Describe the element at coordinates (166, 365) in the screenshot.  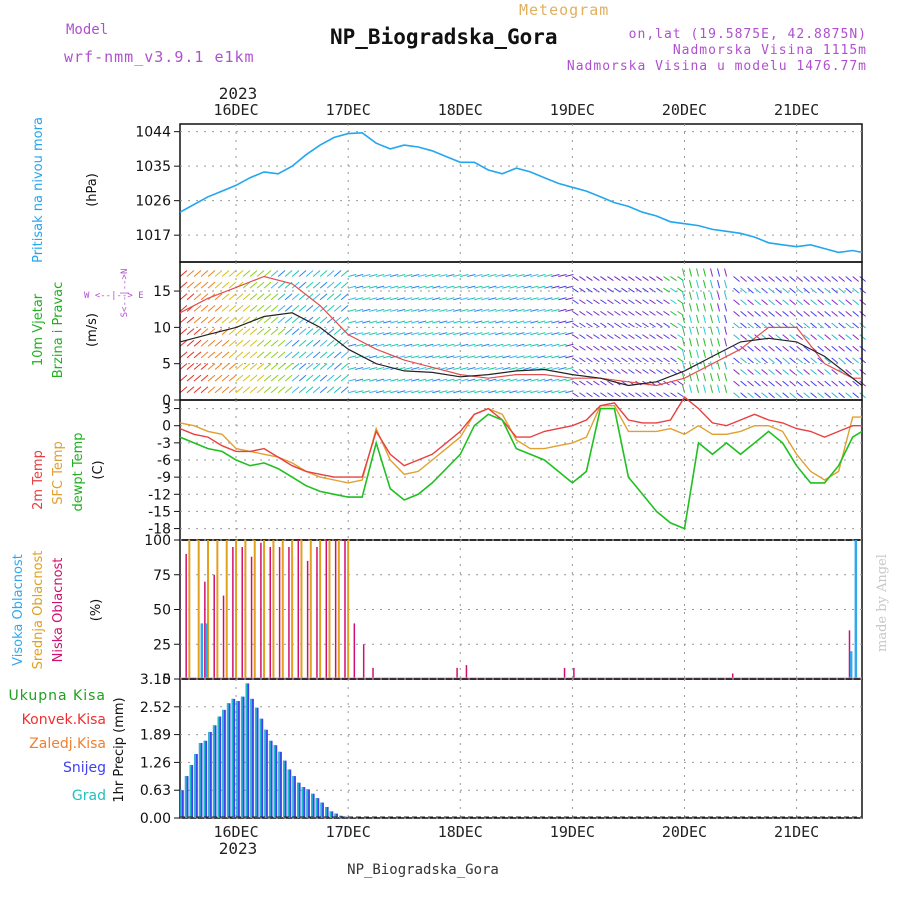
I see `wind-ytick-label: 5` at that location.